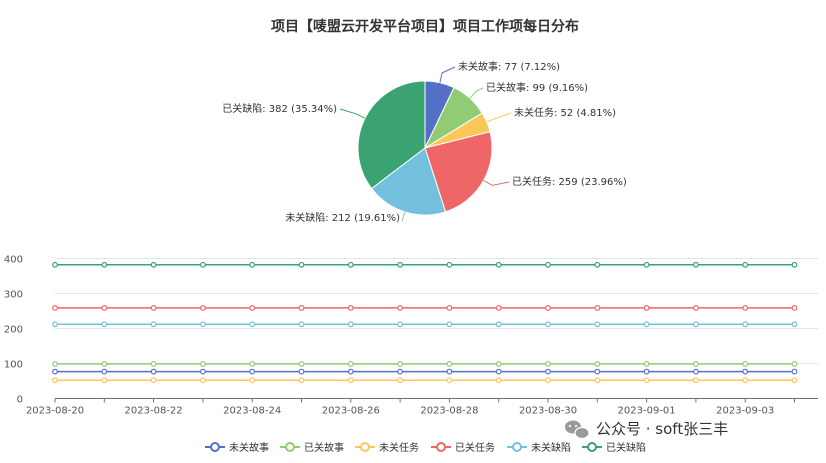 The image size is (826, 463). I want to click on legend-item: 未关缺陷, so click(539, 447).